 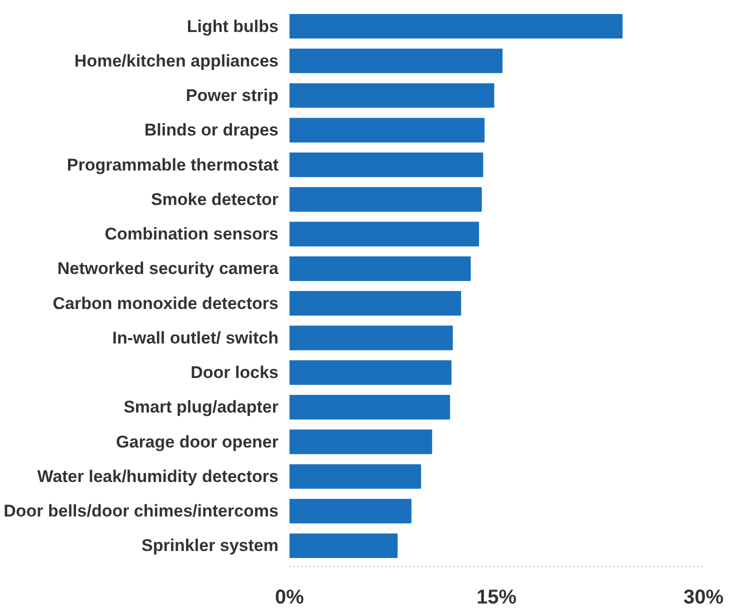 I want to click on y-tick-label: Blinds or drapes, so click(x=211, y=130).